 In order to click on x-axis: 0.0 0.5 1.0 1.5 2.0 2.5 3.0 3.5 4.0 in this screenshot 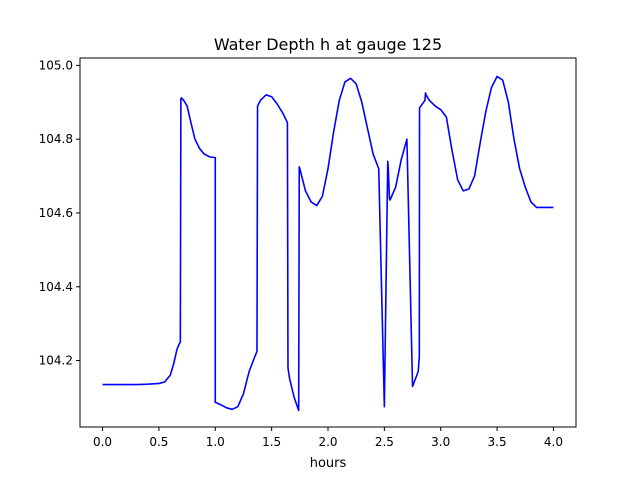, I will do `click(328, 438)`.